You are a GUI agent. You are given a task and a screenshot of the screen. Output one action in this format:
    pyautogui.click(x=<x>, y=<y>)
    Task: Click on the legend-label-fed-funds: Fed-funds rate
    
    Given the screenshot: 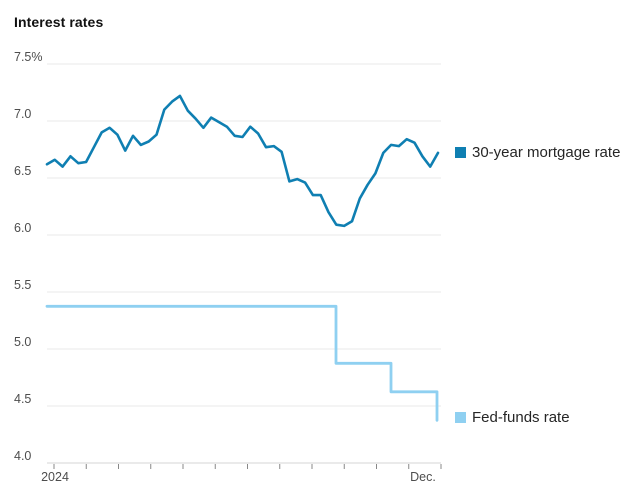 What is the action you would take?
    pyautogui.click(x=521, y=417)
    